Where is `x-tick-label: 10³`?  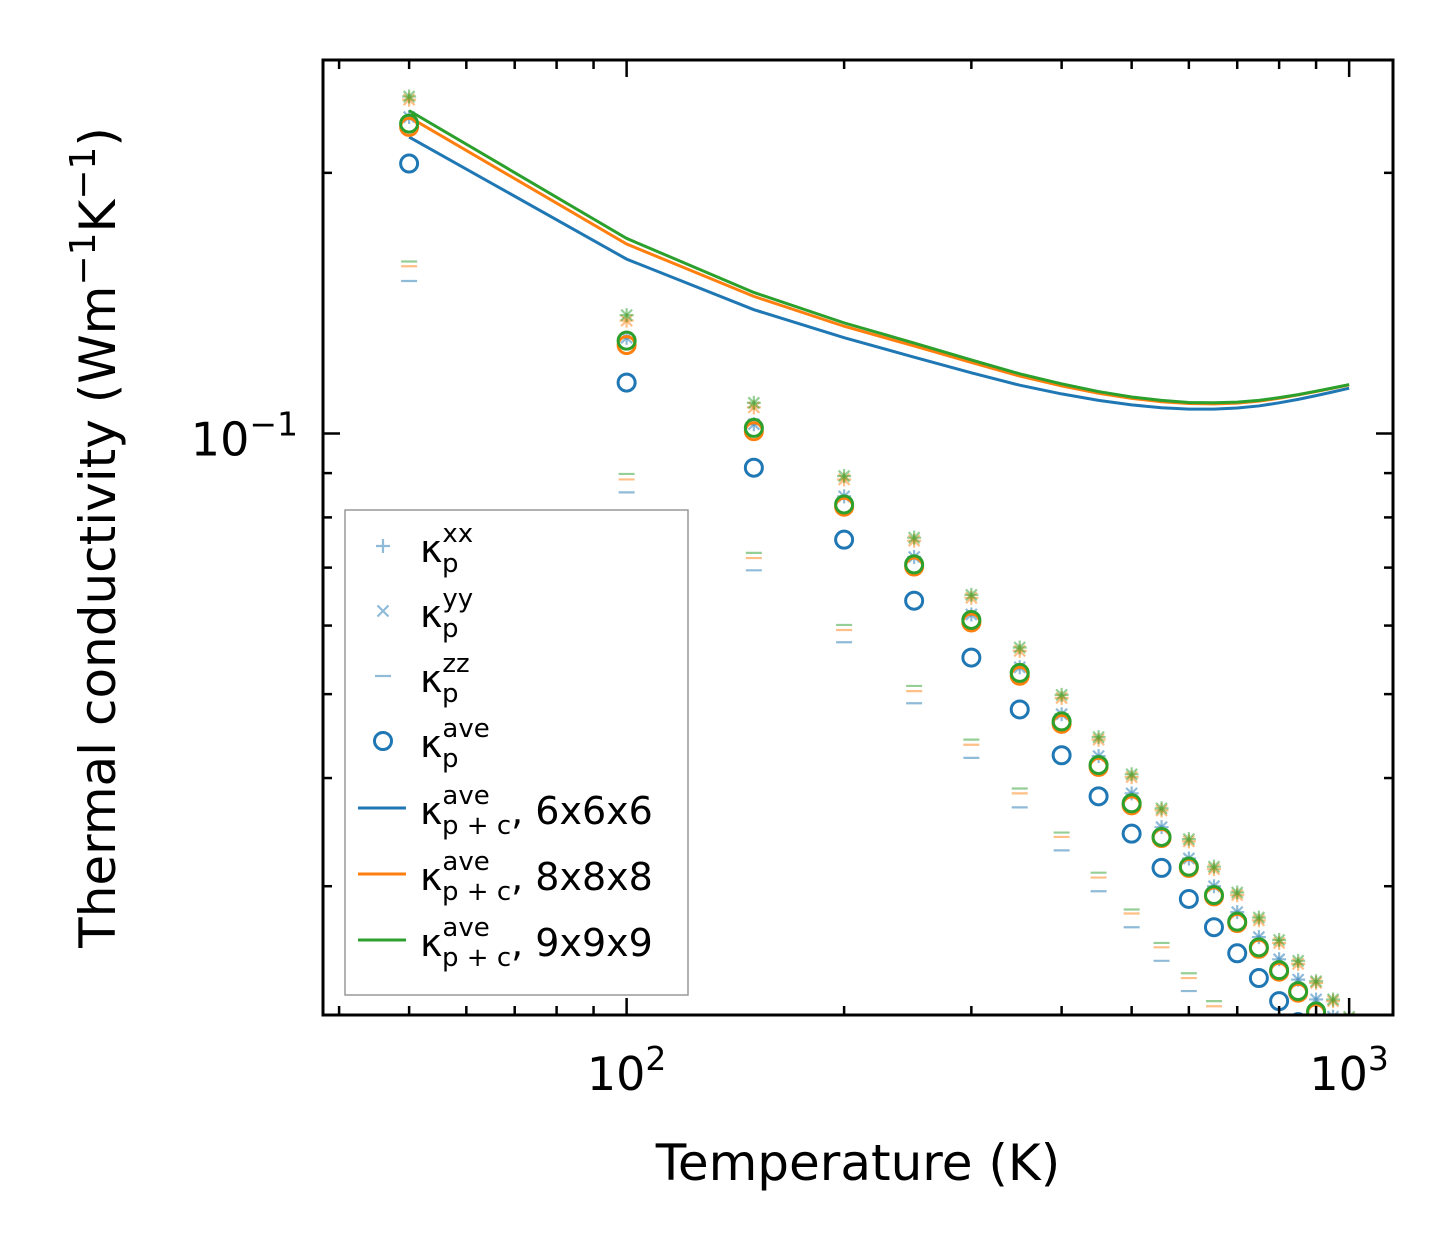
x-tick-label: 10³ is located at coordinates (1349, 1070).